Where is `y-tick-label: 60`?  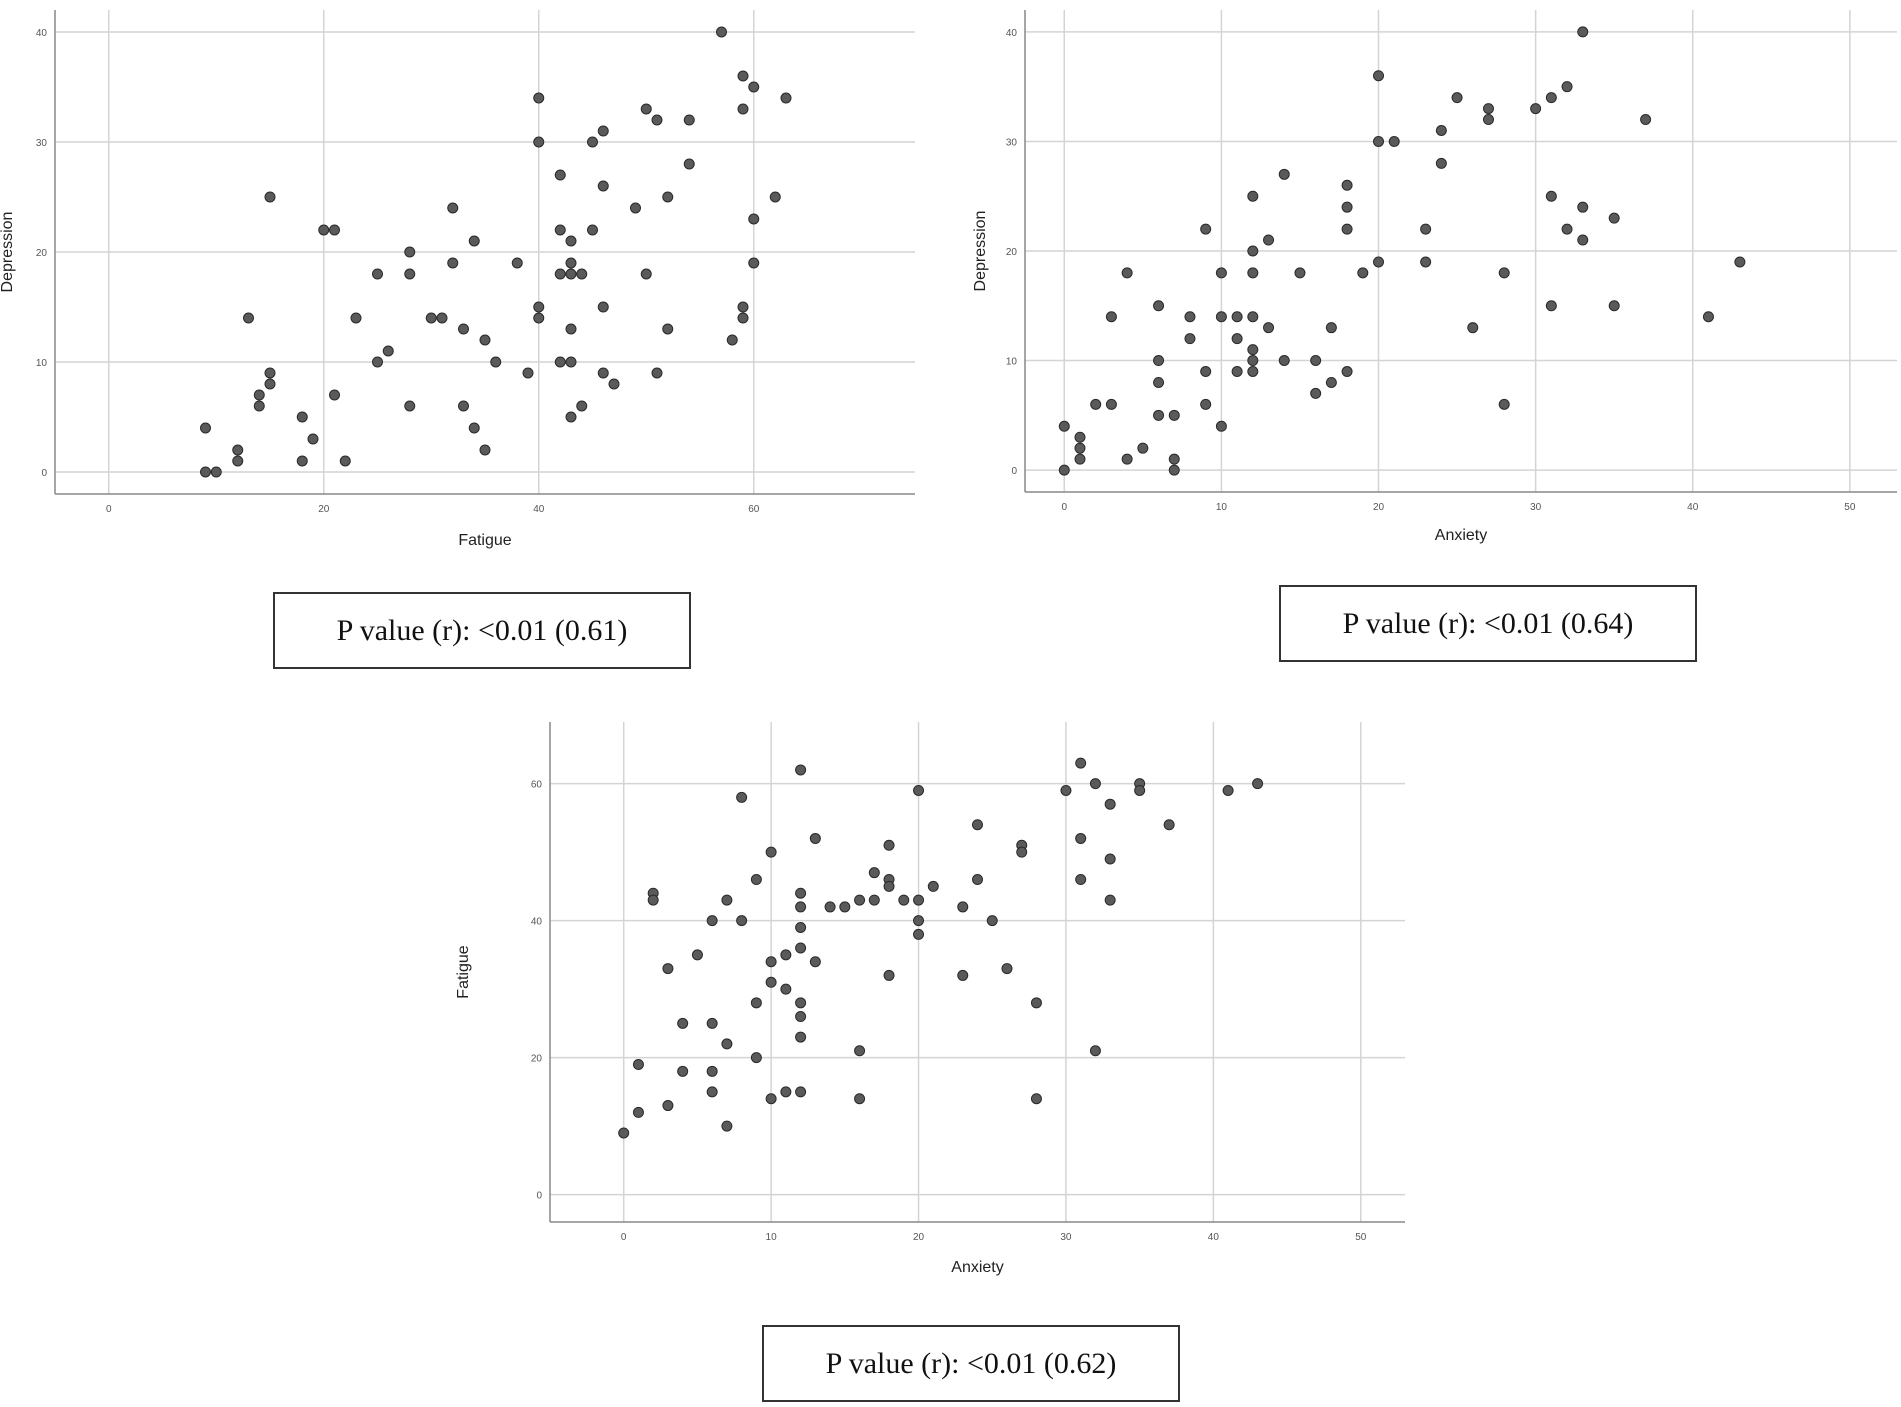 y-tick-label: 60 is located at coordinates (537, 785).